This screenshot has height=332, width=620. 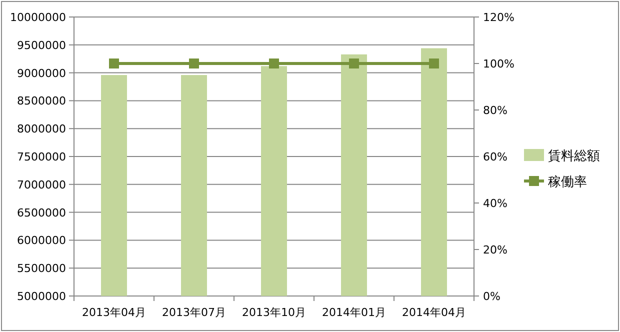 What do you see at coordinates (41, 269) in the screenshot?
I see `y-tick-label: 5500000` at bounding box center [41, 269].